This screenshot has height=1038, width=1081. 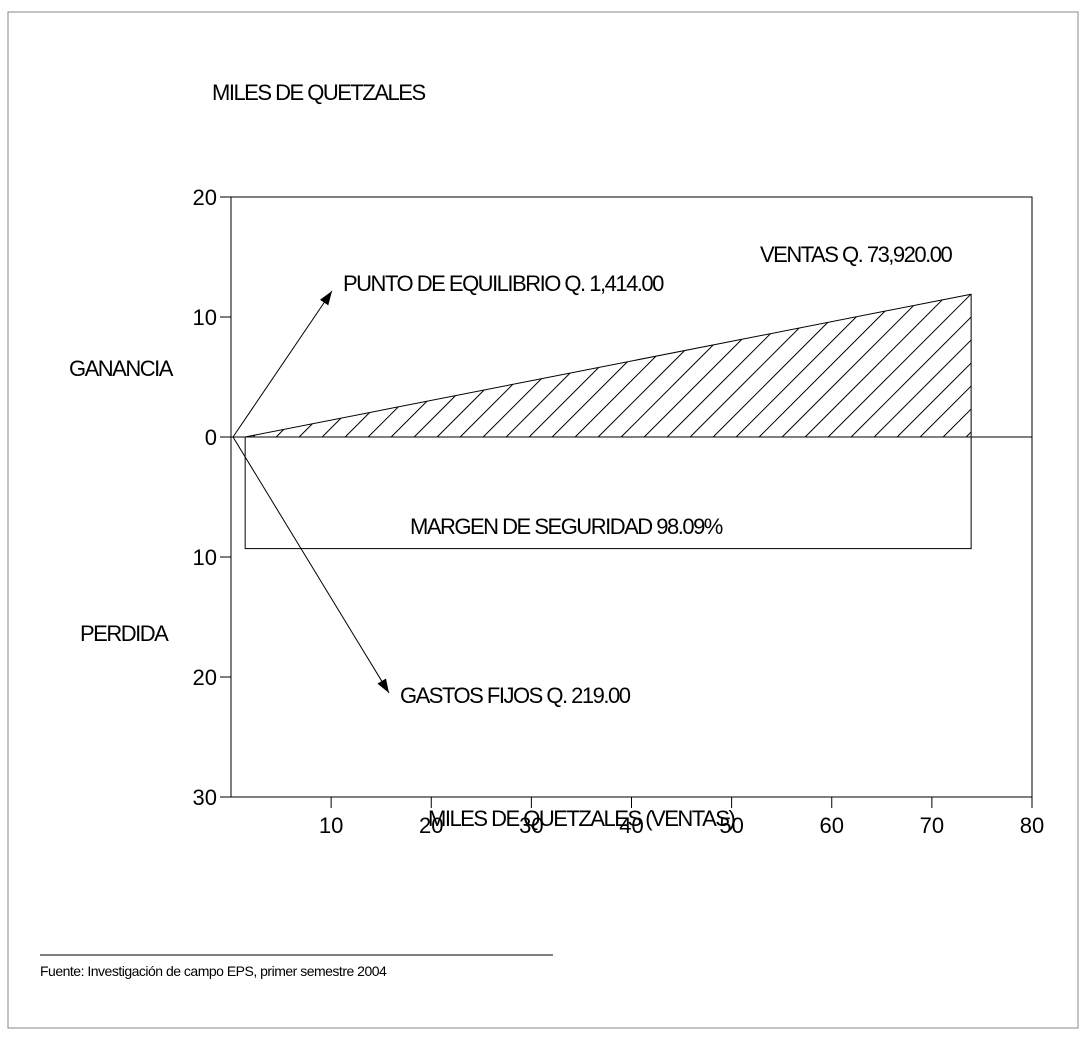 What do you see at coordinates (311, 565) in the screenshot?
I see `fixed-costs-arrow` at bounding box center [311, 565].